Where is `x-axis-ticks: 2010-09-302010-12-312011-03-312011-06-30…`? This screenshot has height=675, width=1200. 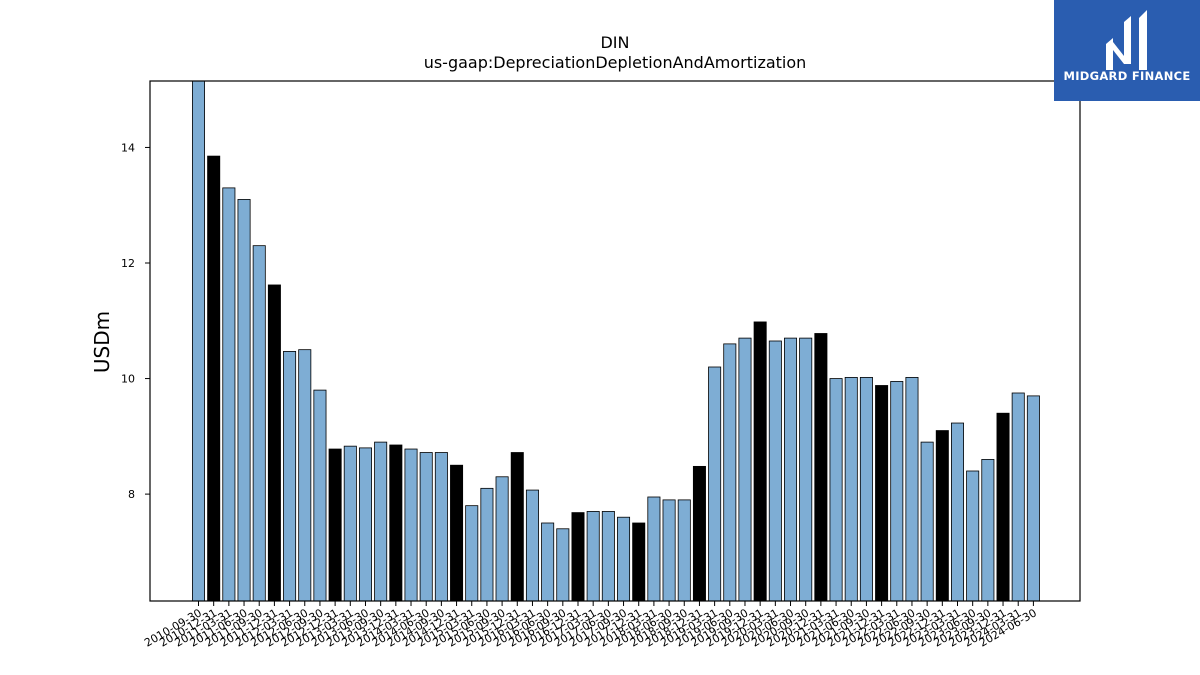
x-axis-ticks: 2010-09-302010-12-312011-03-312011-06-30… is located at coordinates (590, 625).